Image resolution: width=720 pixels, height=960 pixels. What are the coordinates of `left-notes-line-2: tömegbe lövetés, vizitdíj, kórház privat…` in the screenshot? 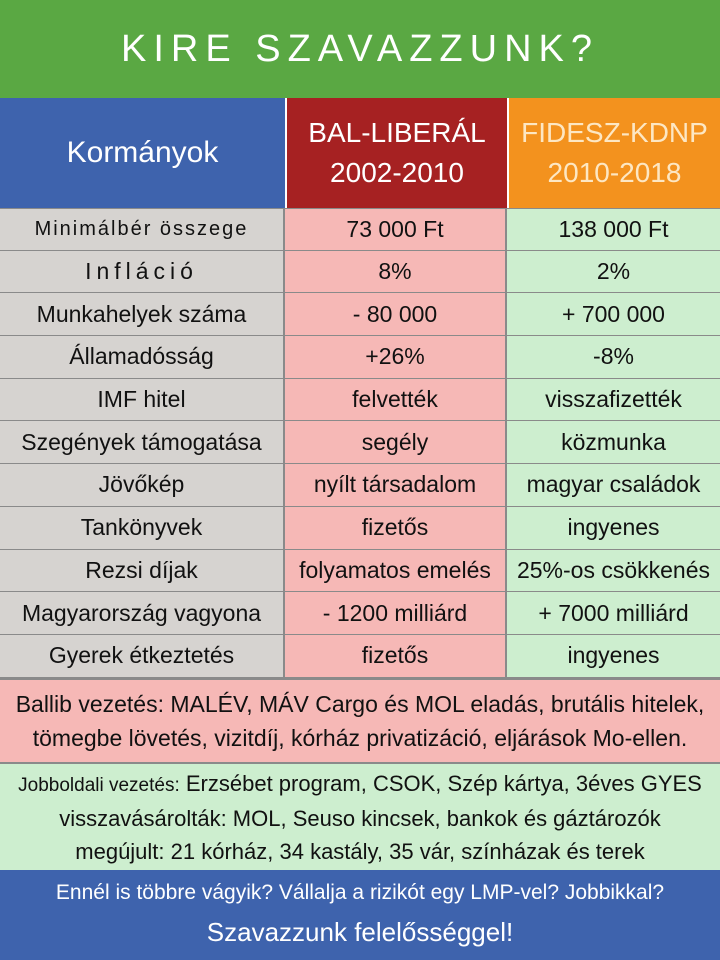 It's located at (360, 738).